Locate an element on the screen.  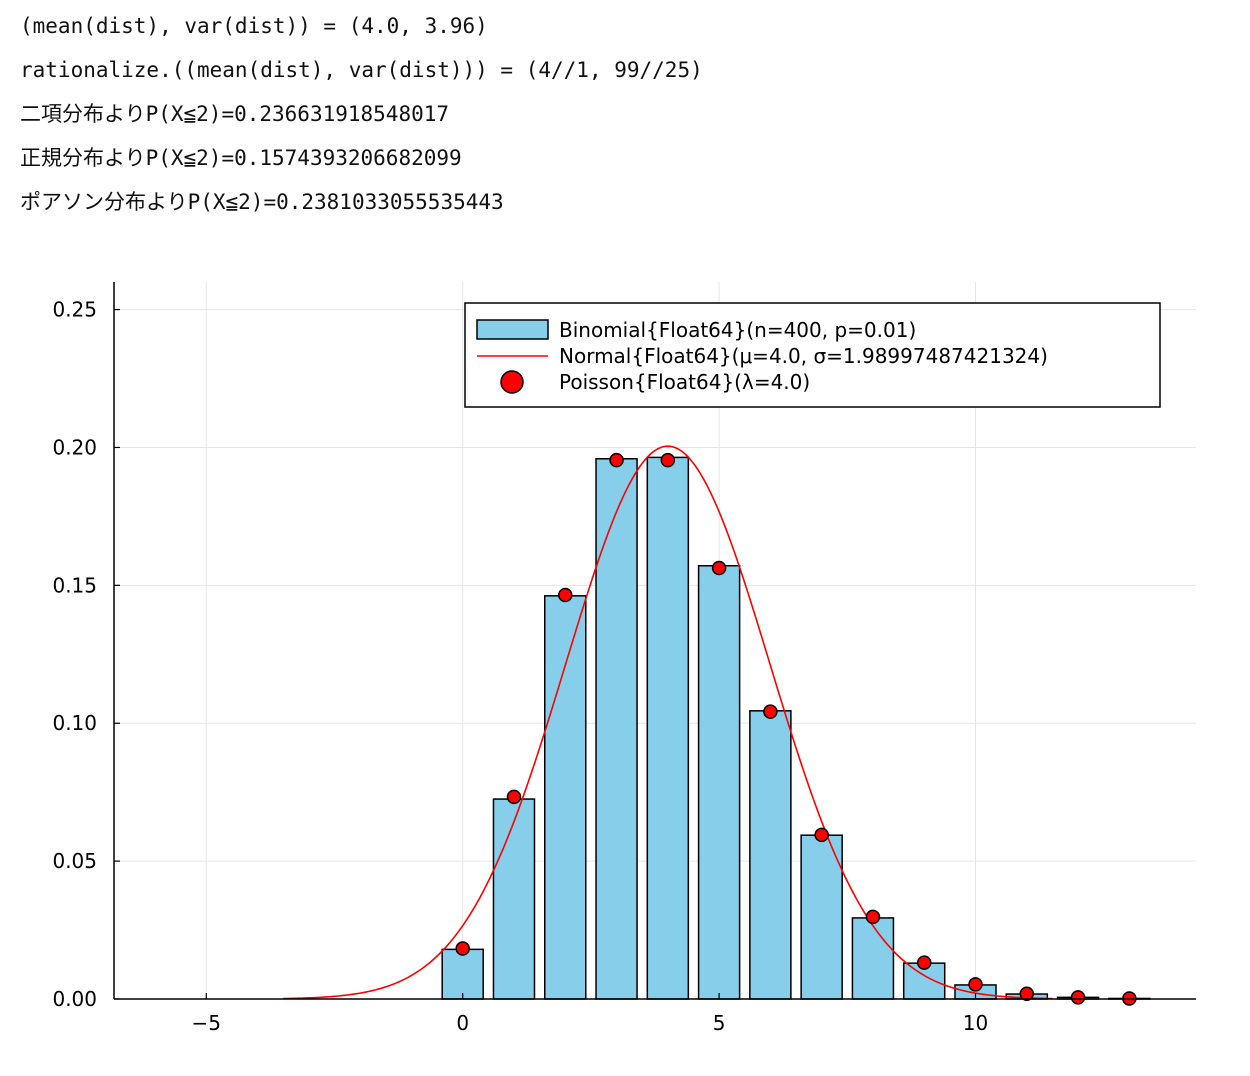
console-line-mean-var: (mean(dist), var(dist)) = (4.0, 3.96) is located at coordinates (254, 26).